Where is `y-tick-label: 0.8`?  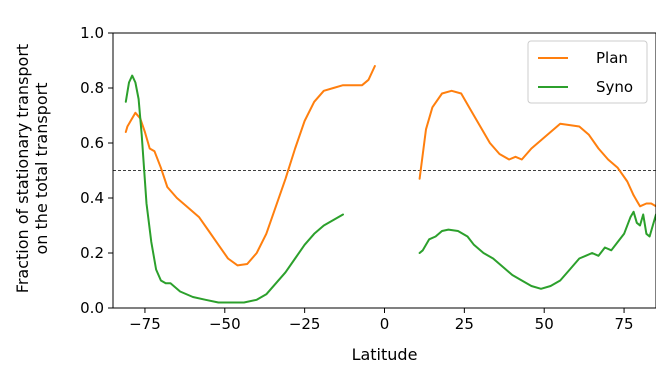
y-tick-label: 0.8 is located at coordinates (92, 88).